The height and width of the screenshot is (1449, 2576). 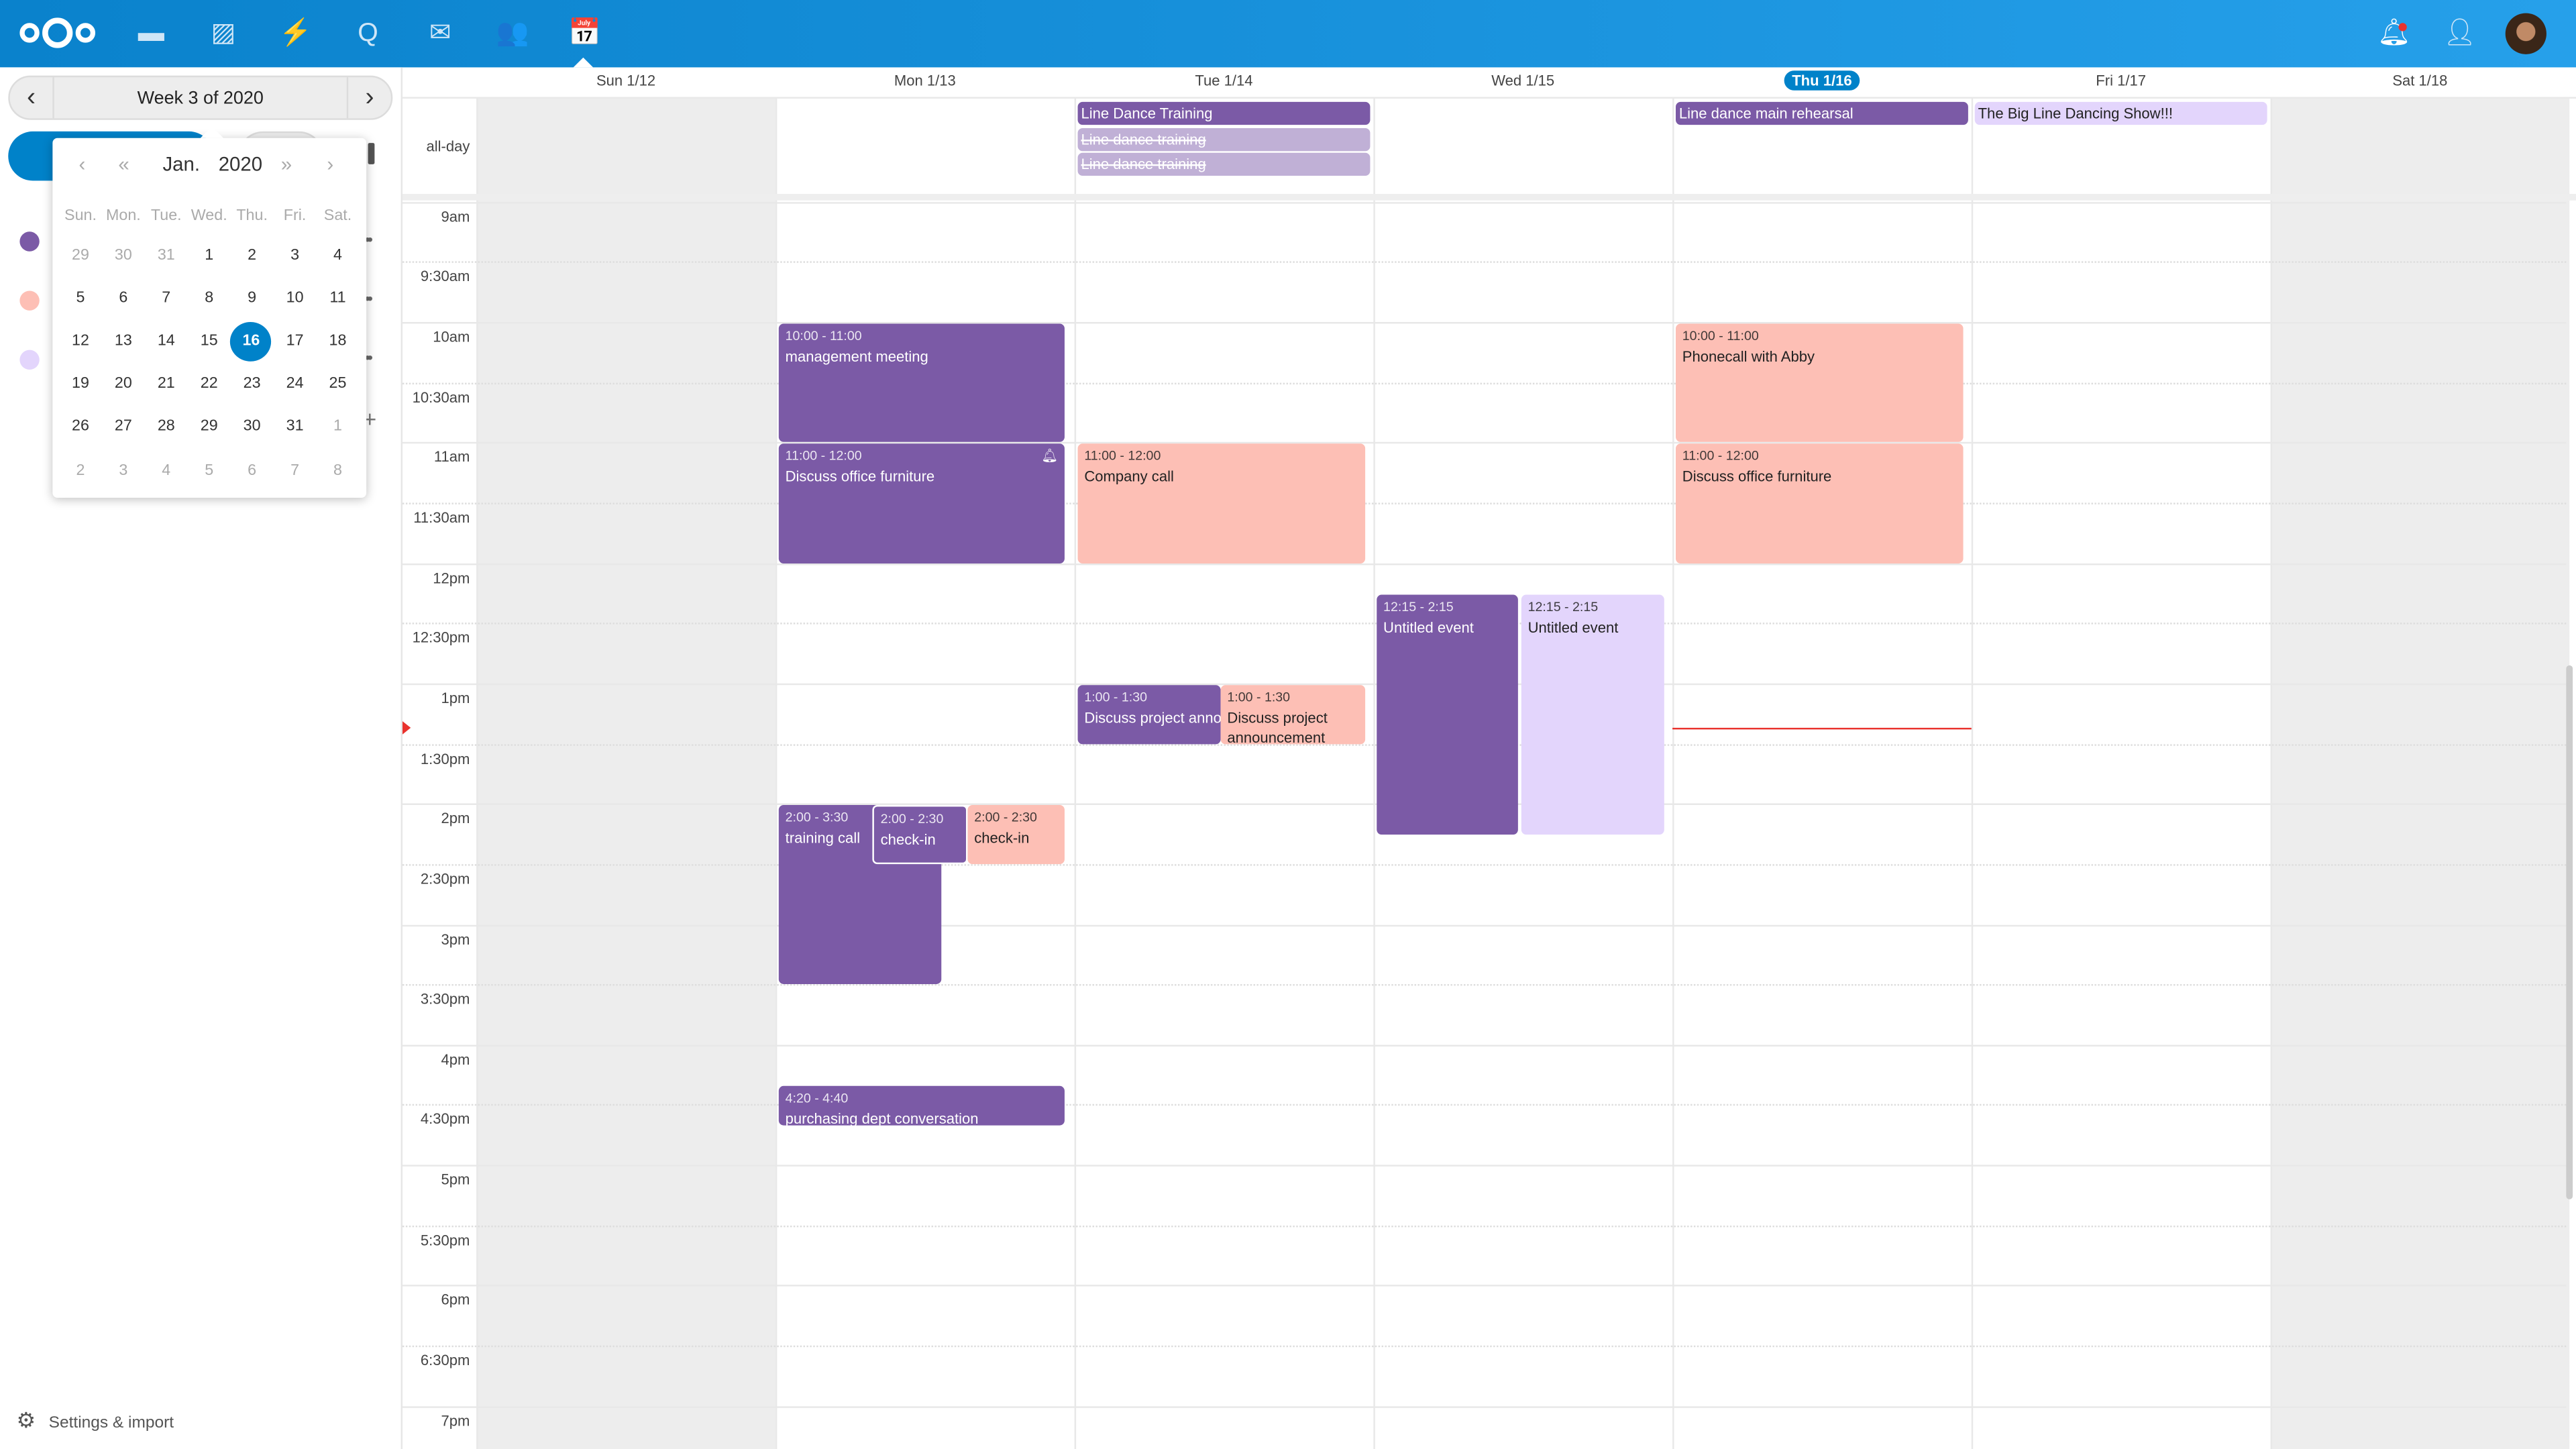 What do you see at coordinates (370, 419) in the screenshot?
I see `add-calendar-icon: +` at bounding box center [370, 419].